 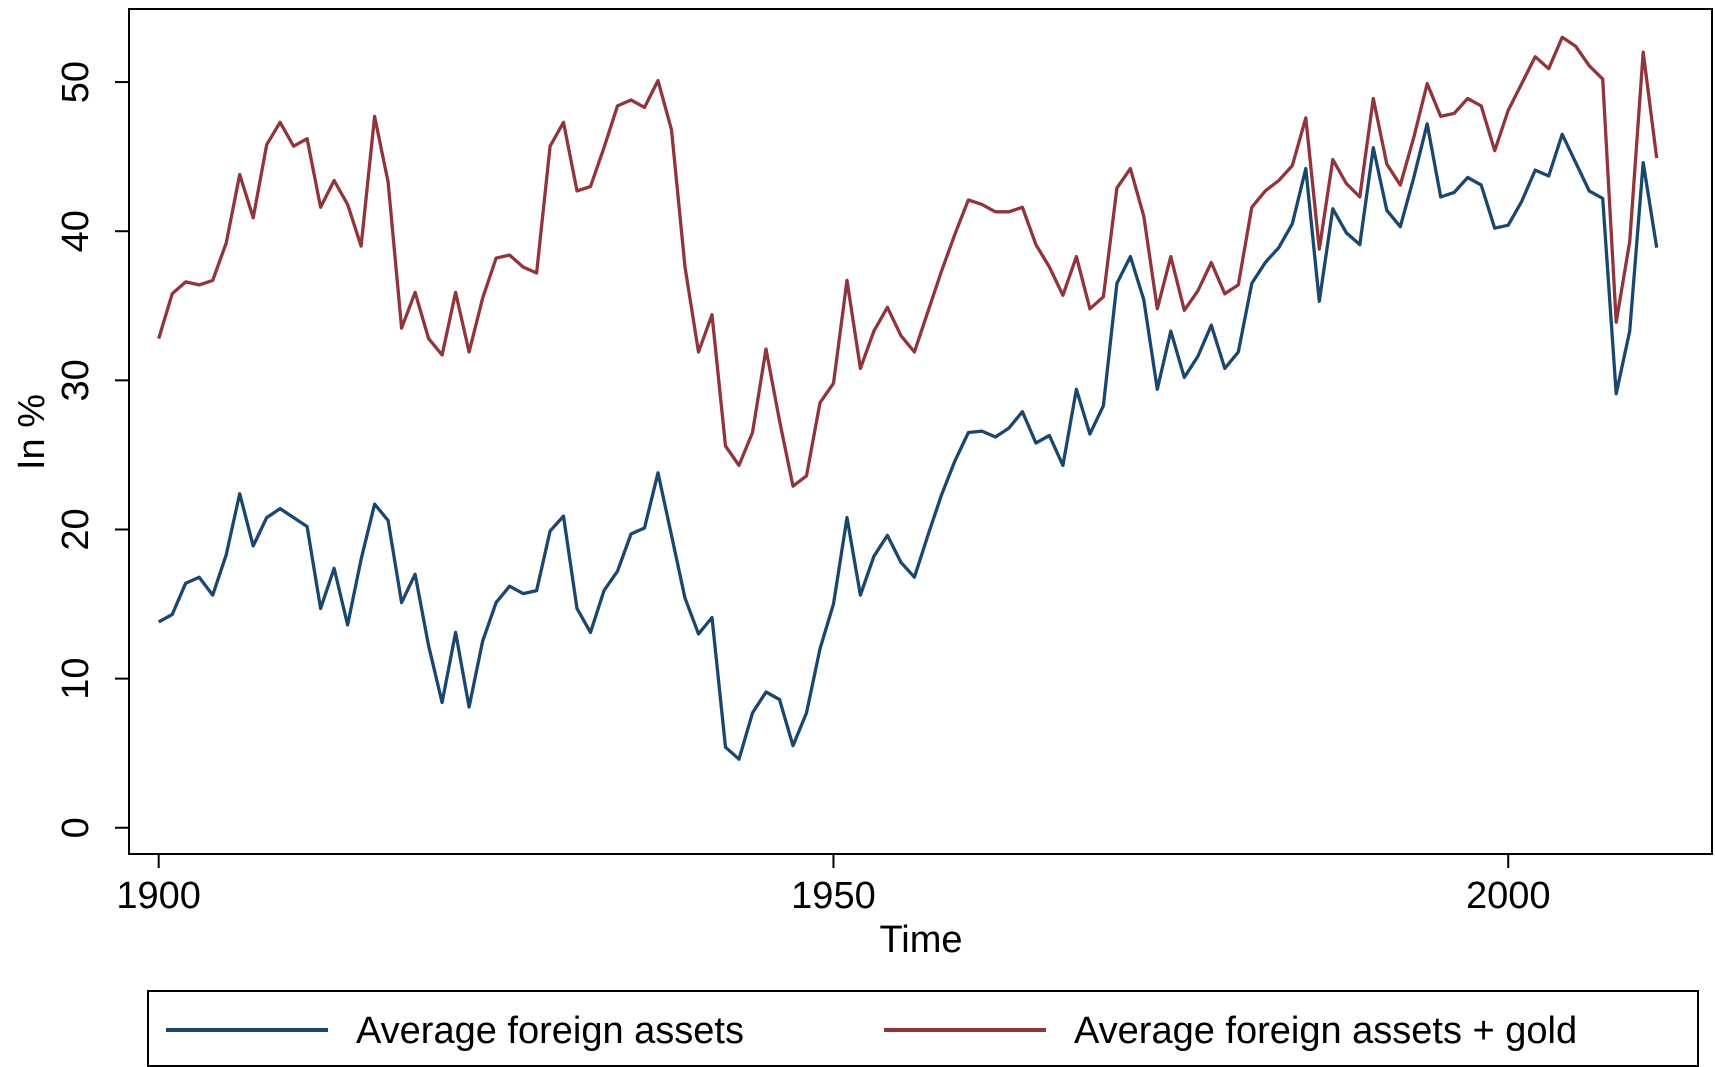 I want to click on x-axis-label: Time, so click(x=920, y=940).